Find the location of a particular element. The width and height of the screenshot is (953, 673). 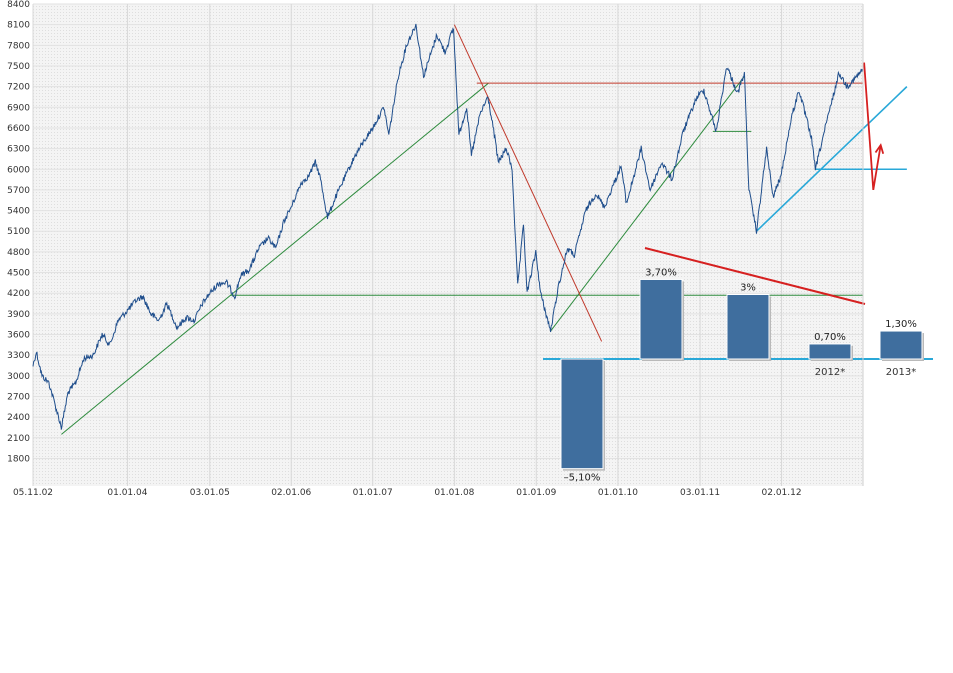

y-tick-label: 7200 is located at coordinates (18, 88).